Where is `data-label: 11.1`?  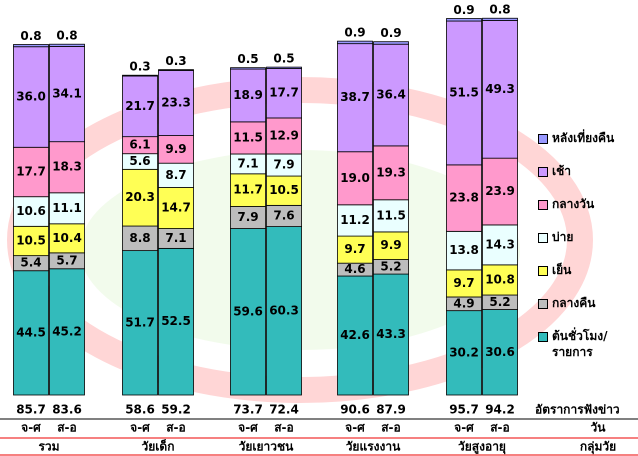 data-label: 11.1 is located at coordinates (67, 208).